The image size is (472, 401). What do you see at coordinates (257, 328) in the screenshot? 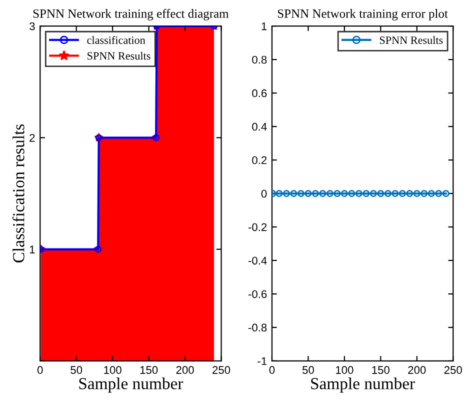
I see `y-tick-label: -0.8` at bounding box center [257, 328].